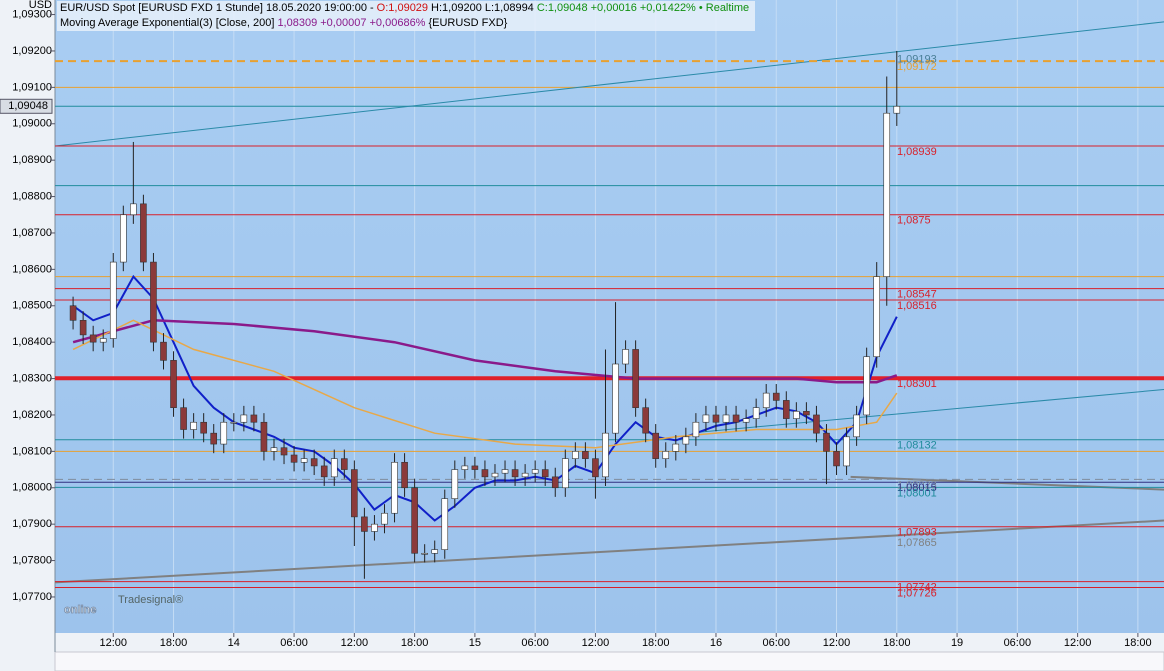 The image size is (1164, 671). Describe the element at coordinates (32, 196) in the screenshot. I see `y-tick-label: 1,08800` at that location.